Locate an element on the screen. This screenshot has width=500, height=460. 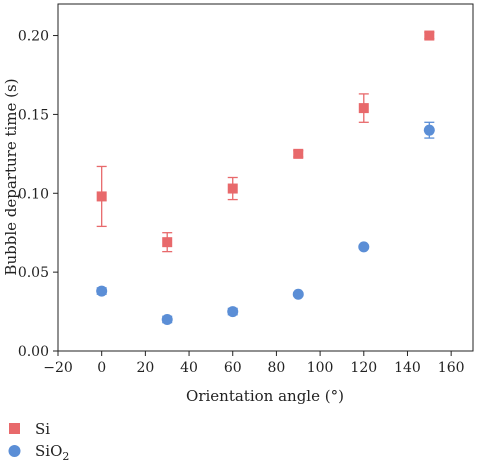
x-tick-label: 100 is located at coordinates (320, 368).